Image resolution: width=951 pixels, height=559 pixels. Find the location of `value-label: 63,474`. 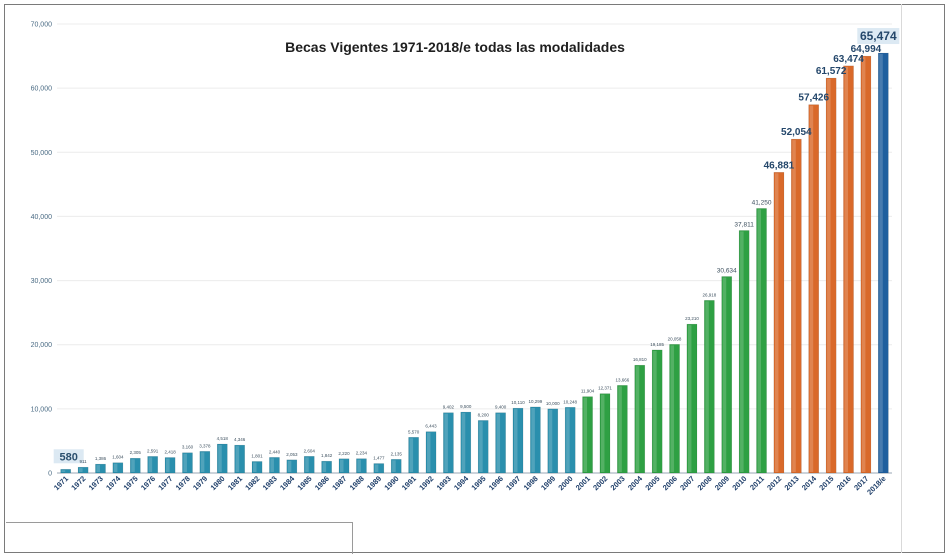

value-label: 63,474 is located at coordinates (848, 59).